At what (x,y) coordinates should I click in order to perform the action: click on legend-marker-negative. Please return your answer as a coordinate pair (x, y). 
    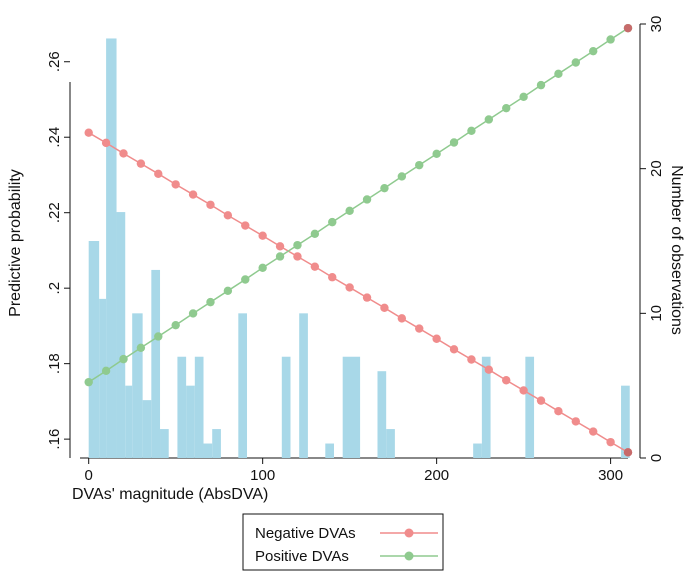
    Looking at the image, I should click on (409, 533).